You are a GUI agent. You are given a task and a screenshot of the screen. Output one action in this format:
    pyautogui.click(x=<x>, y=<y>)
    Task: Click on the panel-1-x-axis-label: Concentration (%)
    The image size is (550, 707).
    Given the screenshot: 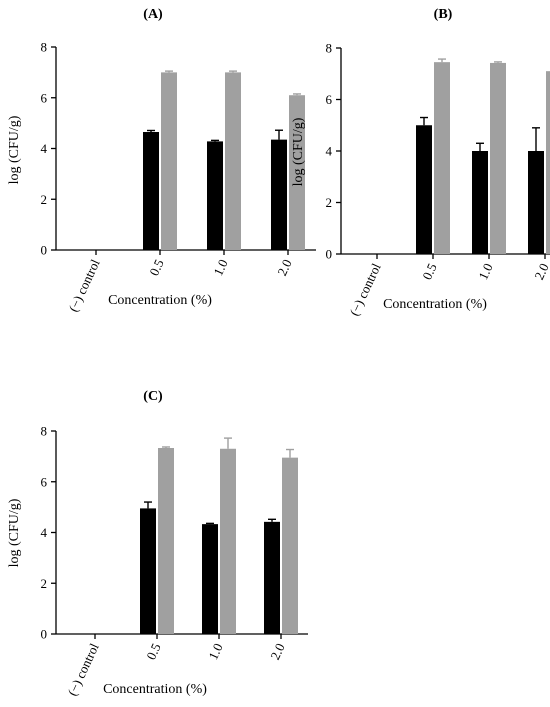 What is the action you would take?
    pyautogui.click(x=160, y=300)
    